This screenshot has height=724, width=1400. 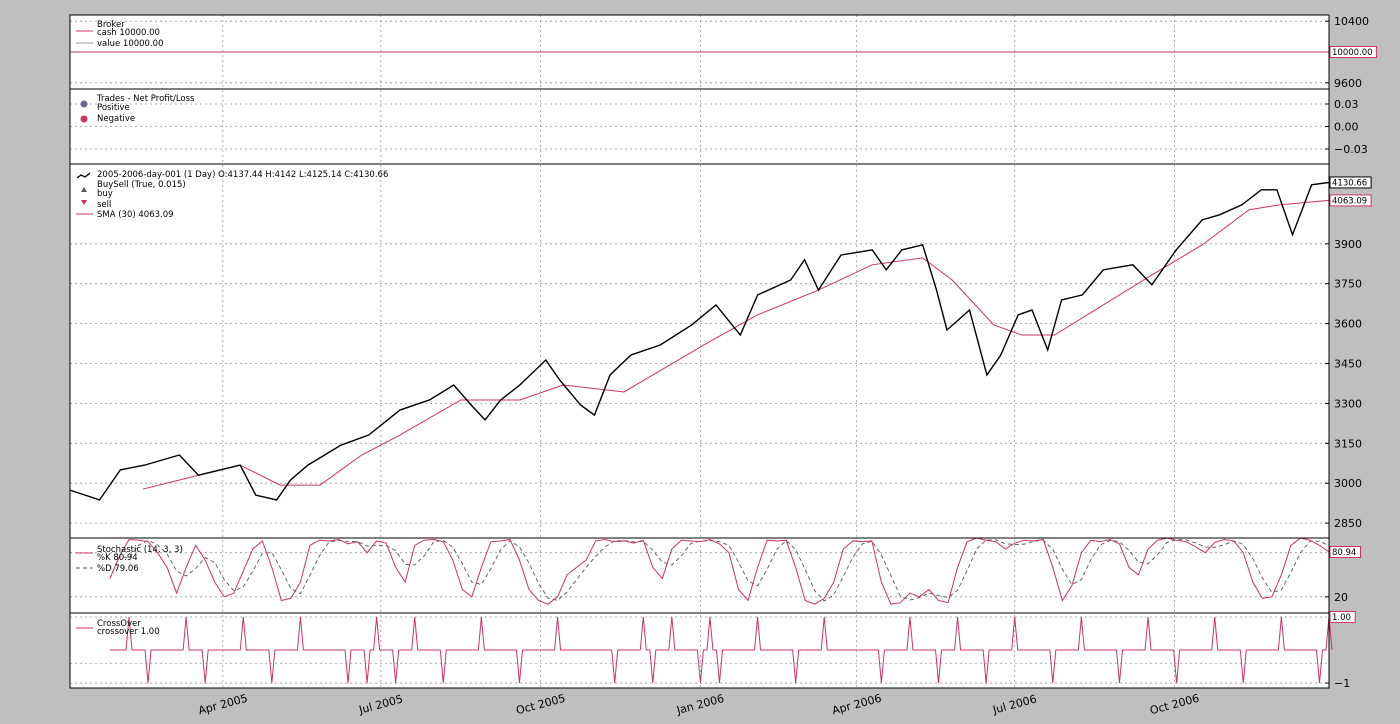 I want to click on price-y-tick-label: 2850, so click(x=1348, y=523).